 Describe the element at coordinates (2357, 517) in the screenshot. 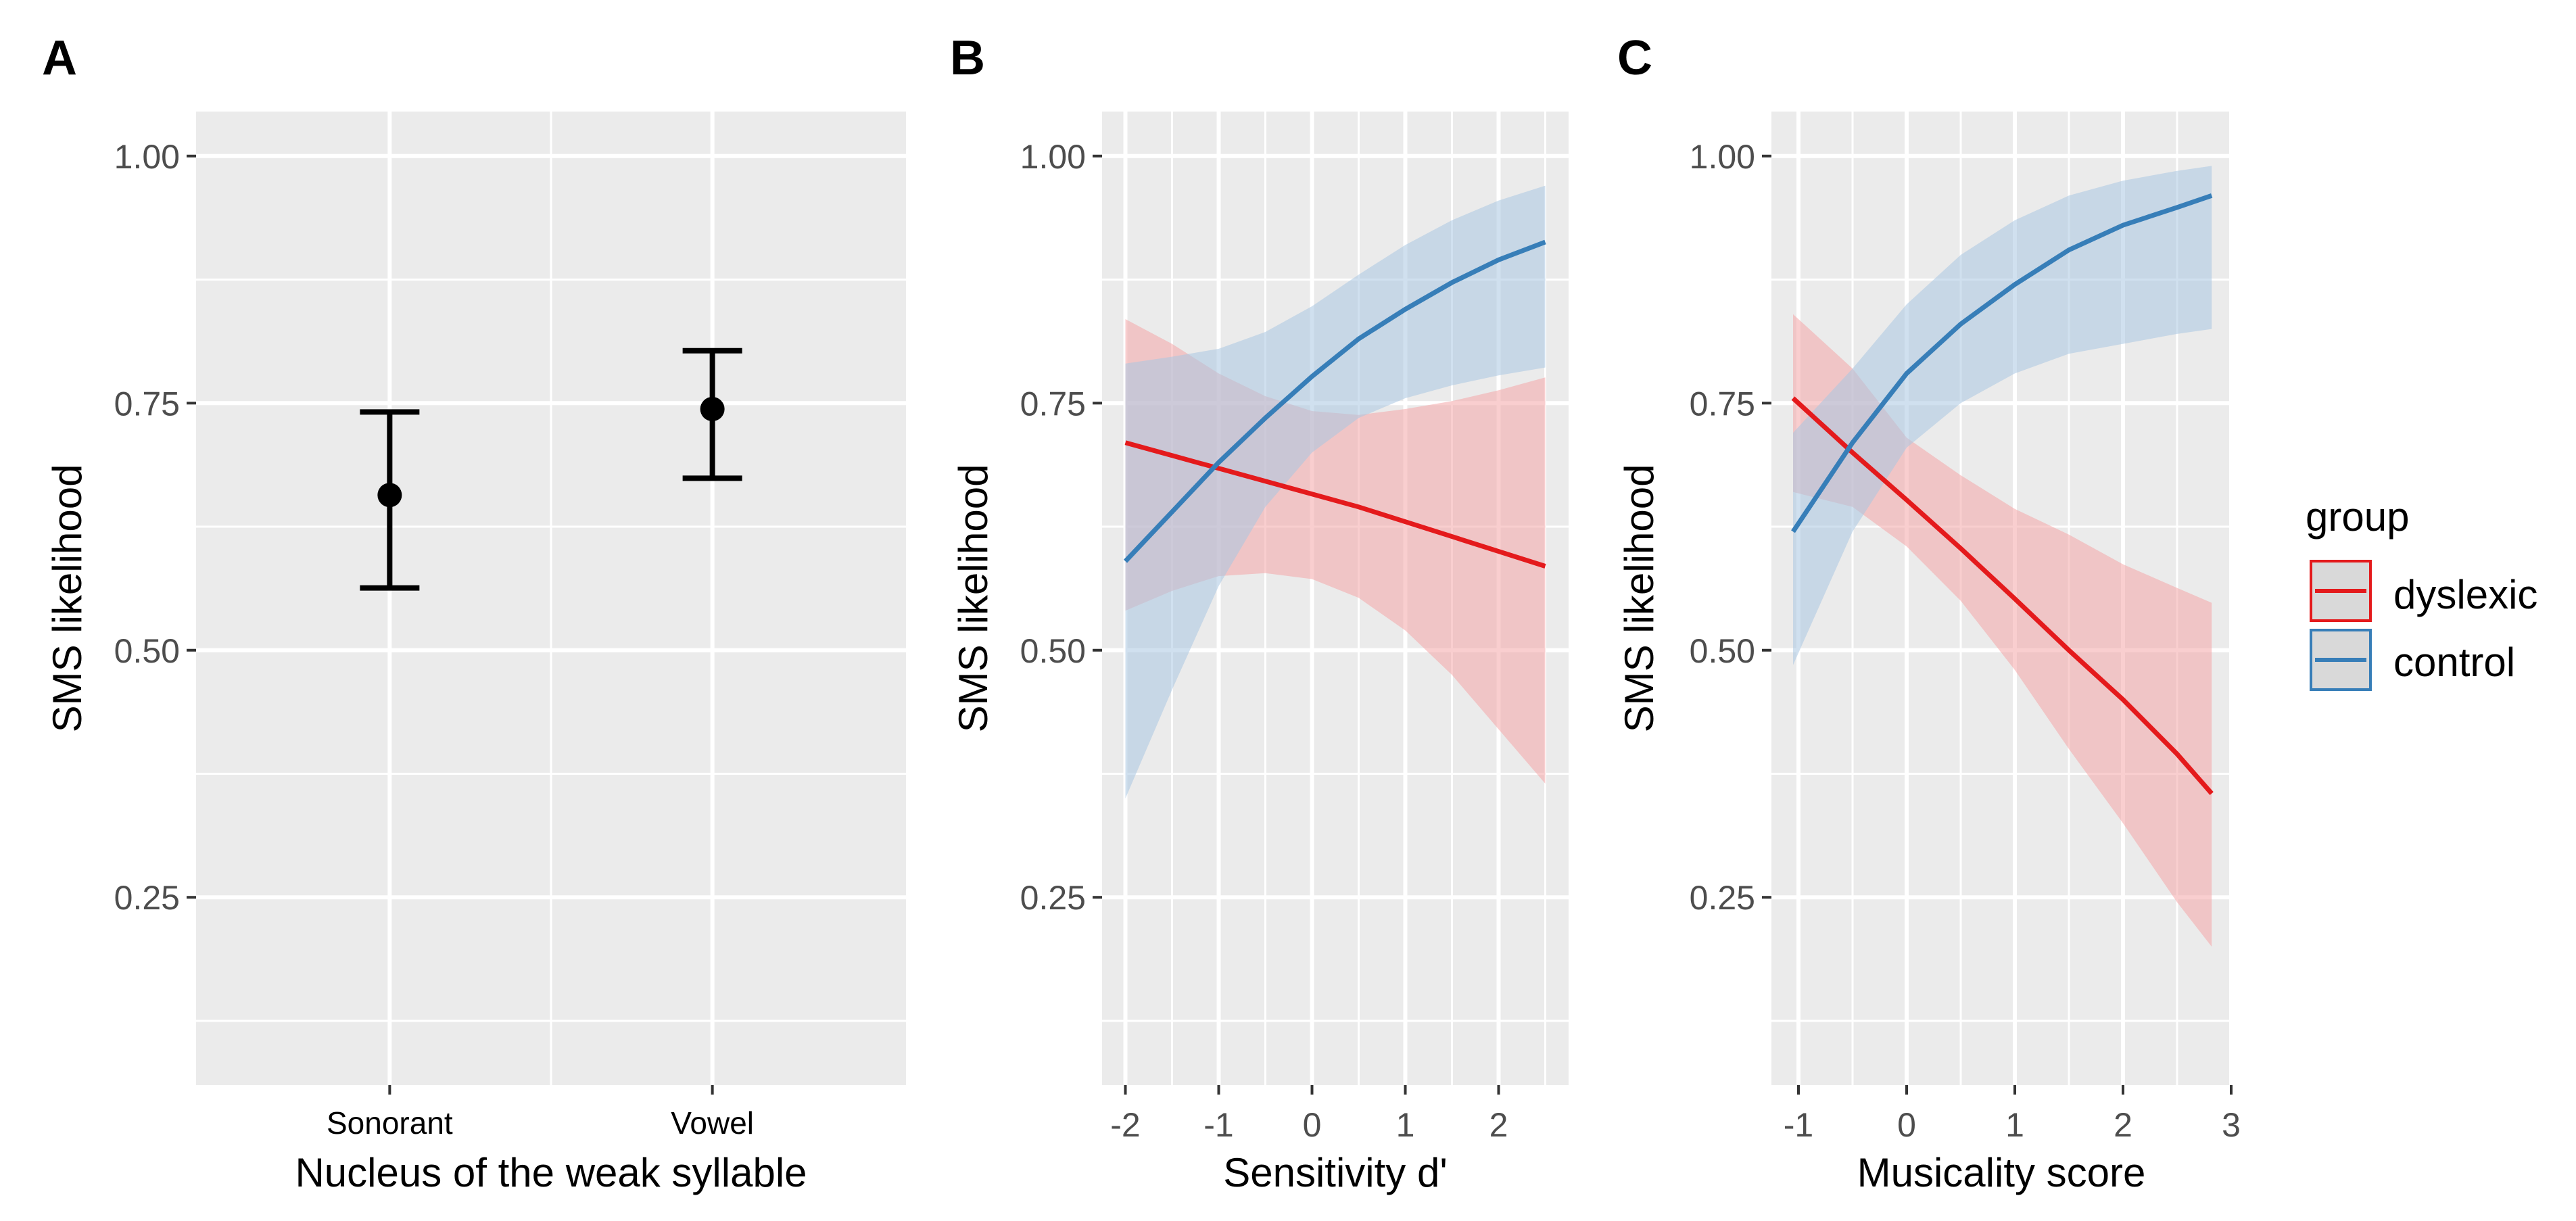

I see `legend-title: group` at that location.